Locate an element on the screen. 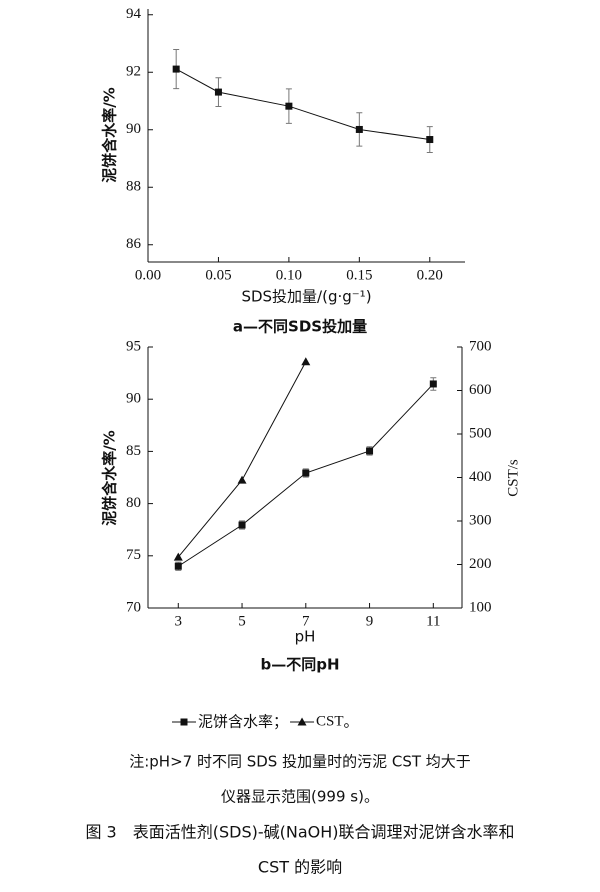  x-tick-label: 5 is located at coordinates (242, 621).